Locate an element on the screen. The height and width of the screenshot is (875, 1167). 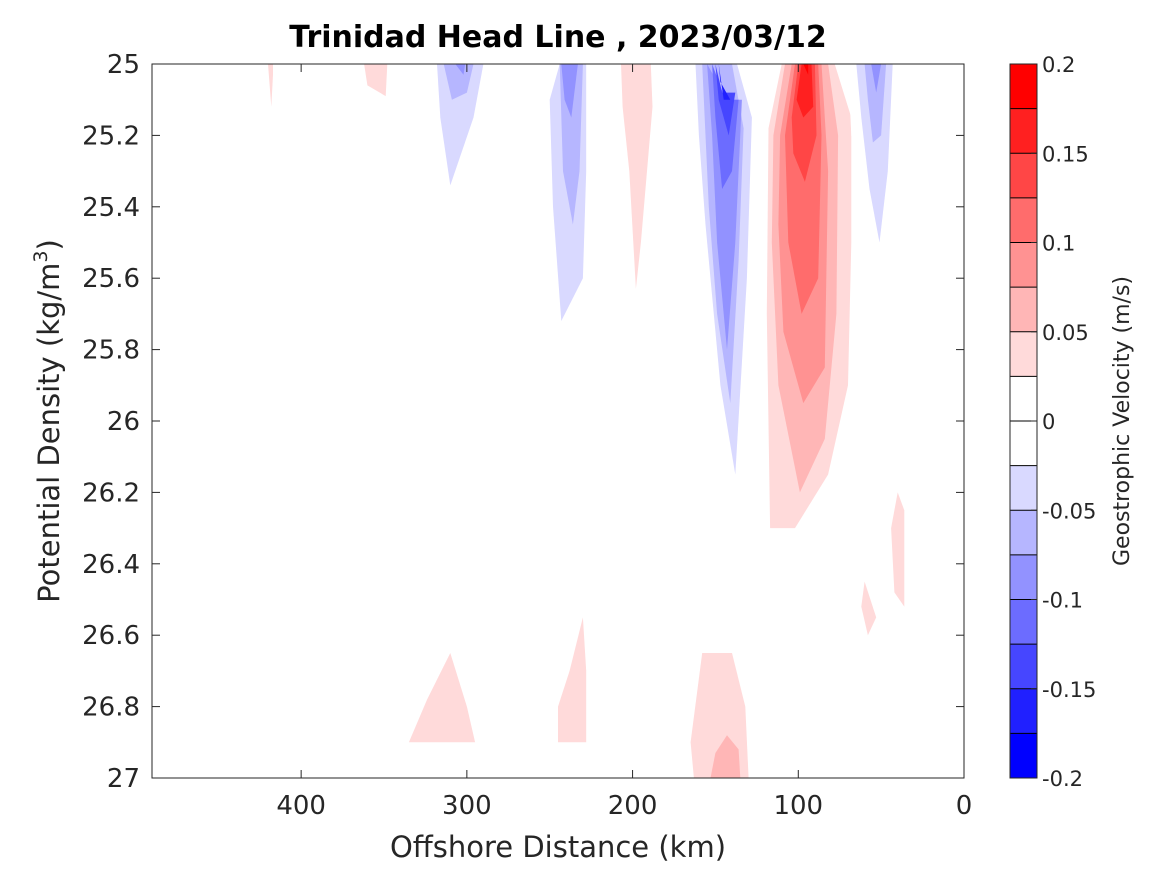
y-axis-title: Potential Density (kg/m3) is located at coordinates (48, 421).